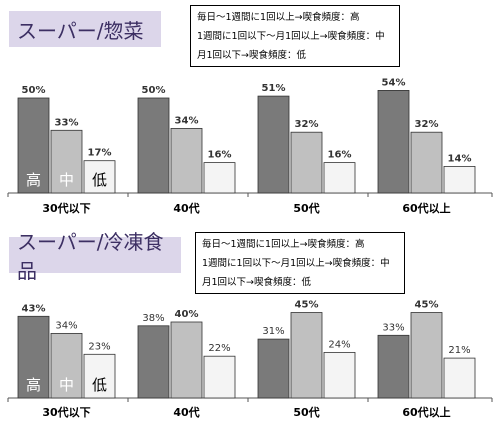 The image size is (500, 441). What do you see at coordinates (278, 17) in the screenshot?
I see `chart1-legend-line-1: 毎日～1週間に1回以上→喫食頻度：高` at bounding box center [278, 17].